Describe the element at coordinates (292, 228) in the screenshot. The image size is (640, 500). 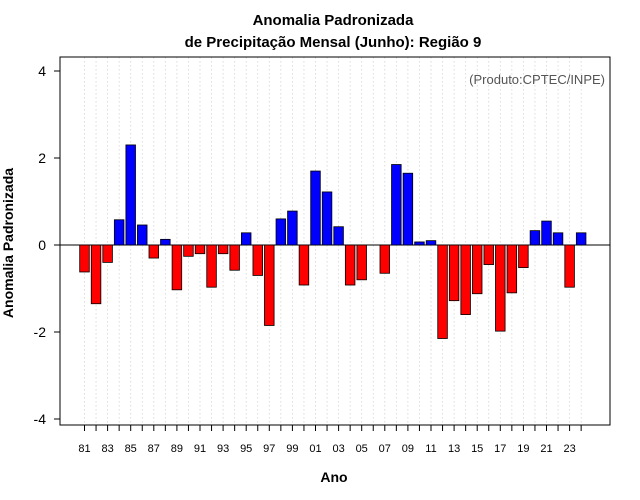
I see `bar-1999` at that location.